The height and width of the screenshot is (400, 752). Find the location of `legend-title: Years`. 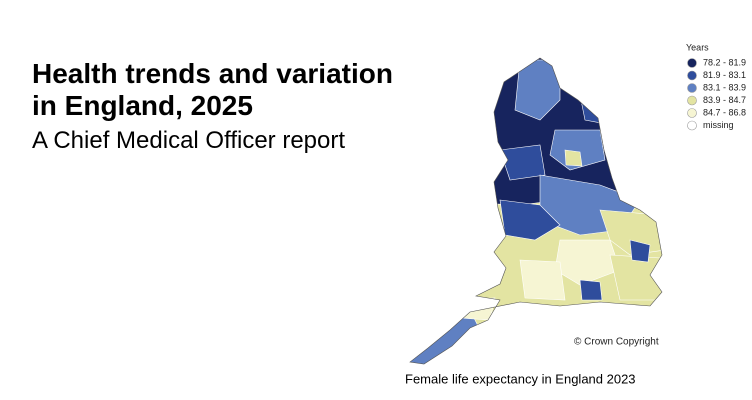

legend-title: Years is located at coordinates (697, 47).